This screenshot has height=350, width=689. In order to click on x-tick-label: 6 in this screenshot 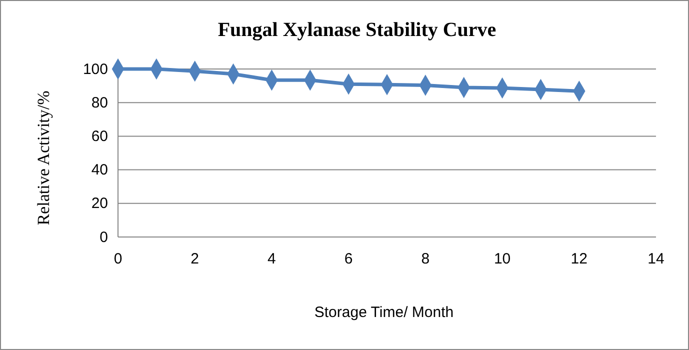, I will do `click(348, 259)`.